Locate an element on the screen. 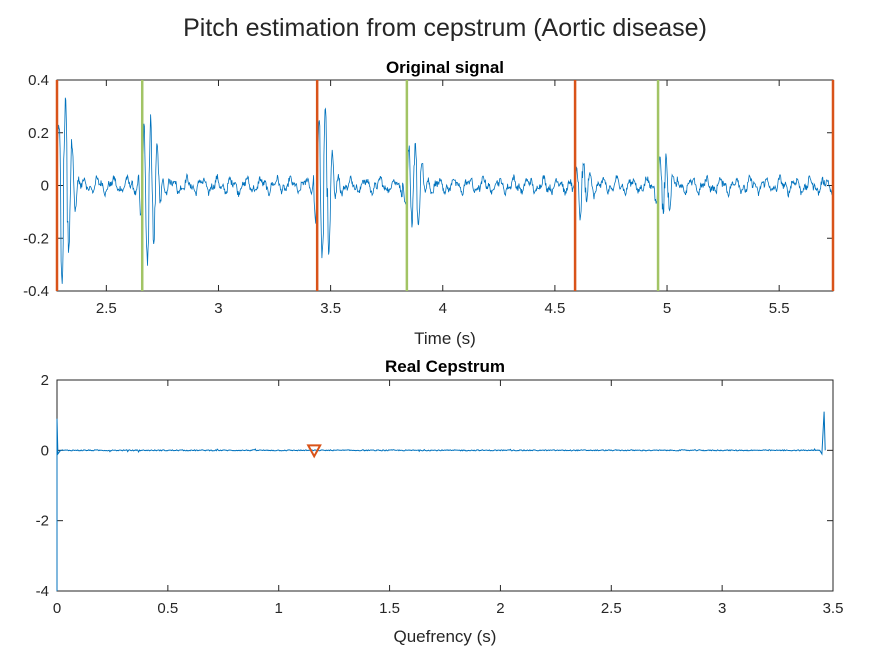 This screenshot has width=875, height=656. original-signal-ytick-label: -0.4 is located at coordinates (36, 291).